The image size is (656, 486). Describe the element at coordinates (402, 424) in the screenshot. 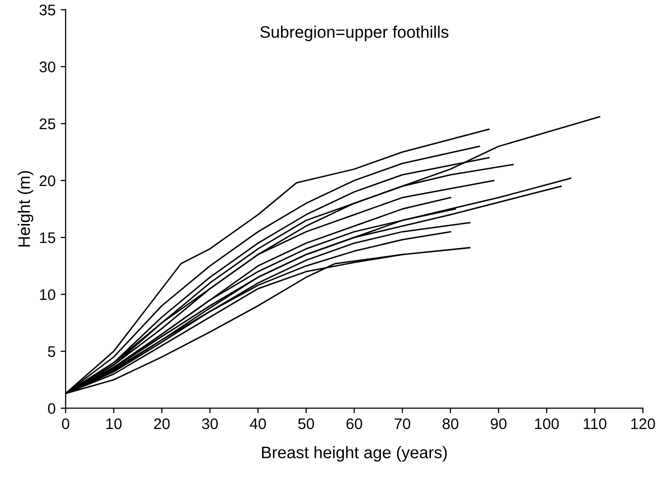

I see `x-tick-label: 70` at that location.